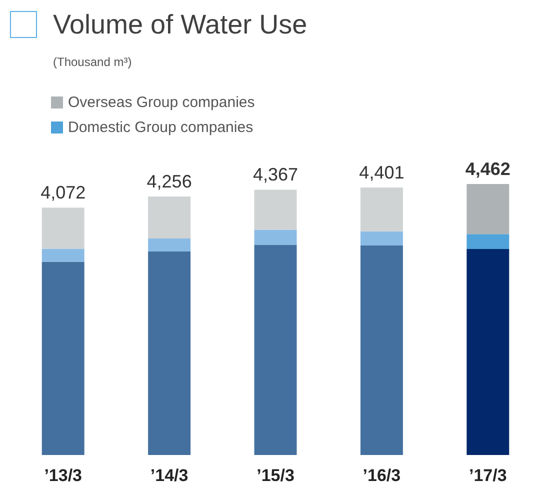  What do you see at coordinates (63, 192) in the screenshot?
I see `annotation: 4,072` at bounding box center [63, 192].